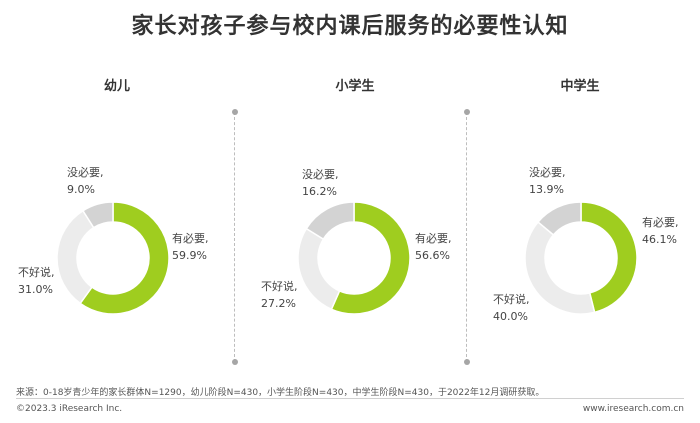  Describe the element at coordinates (466, 237) in the screenshot. I see `panel-divider-right` at that location.